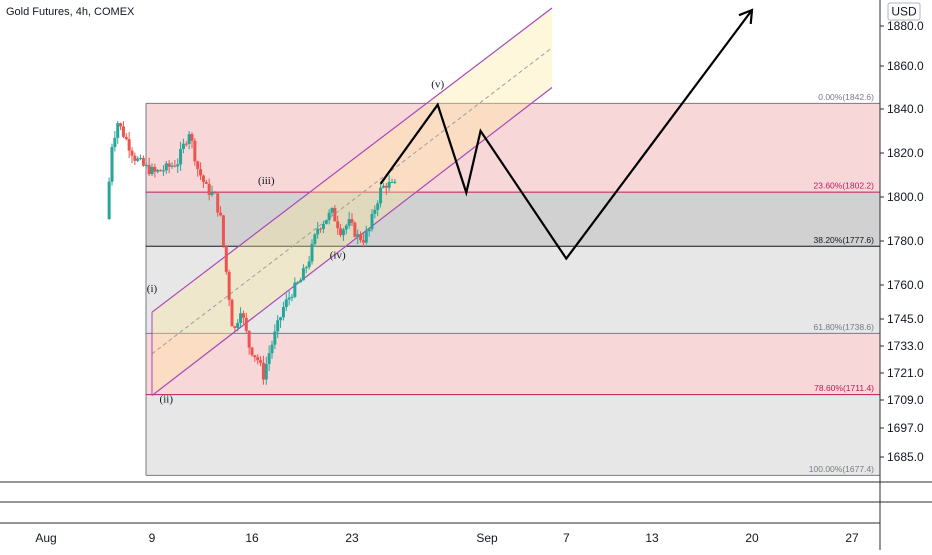 The image size is (932, 555). I want to click on price-tick-label: 1760.0, so click(905, 285).